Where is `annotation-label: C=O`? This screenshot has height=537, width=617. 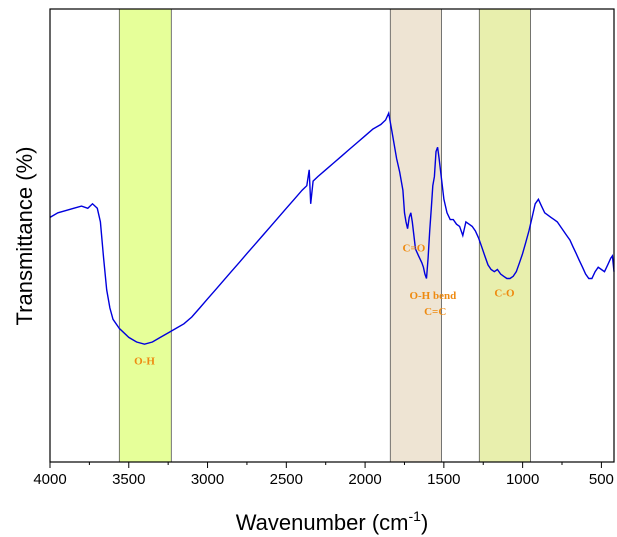
annotation-label: C=O is located at coordinates (414, 248).